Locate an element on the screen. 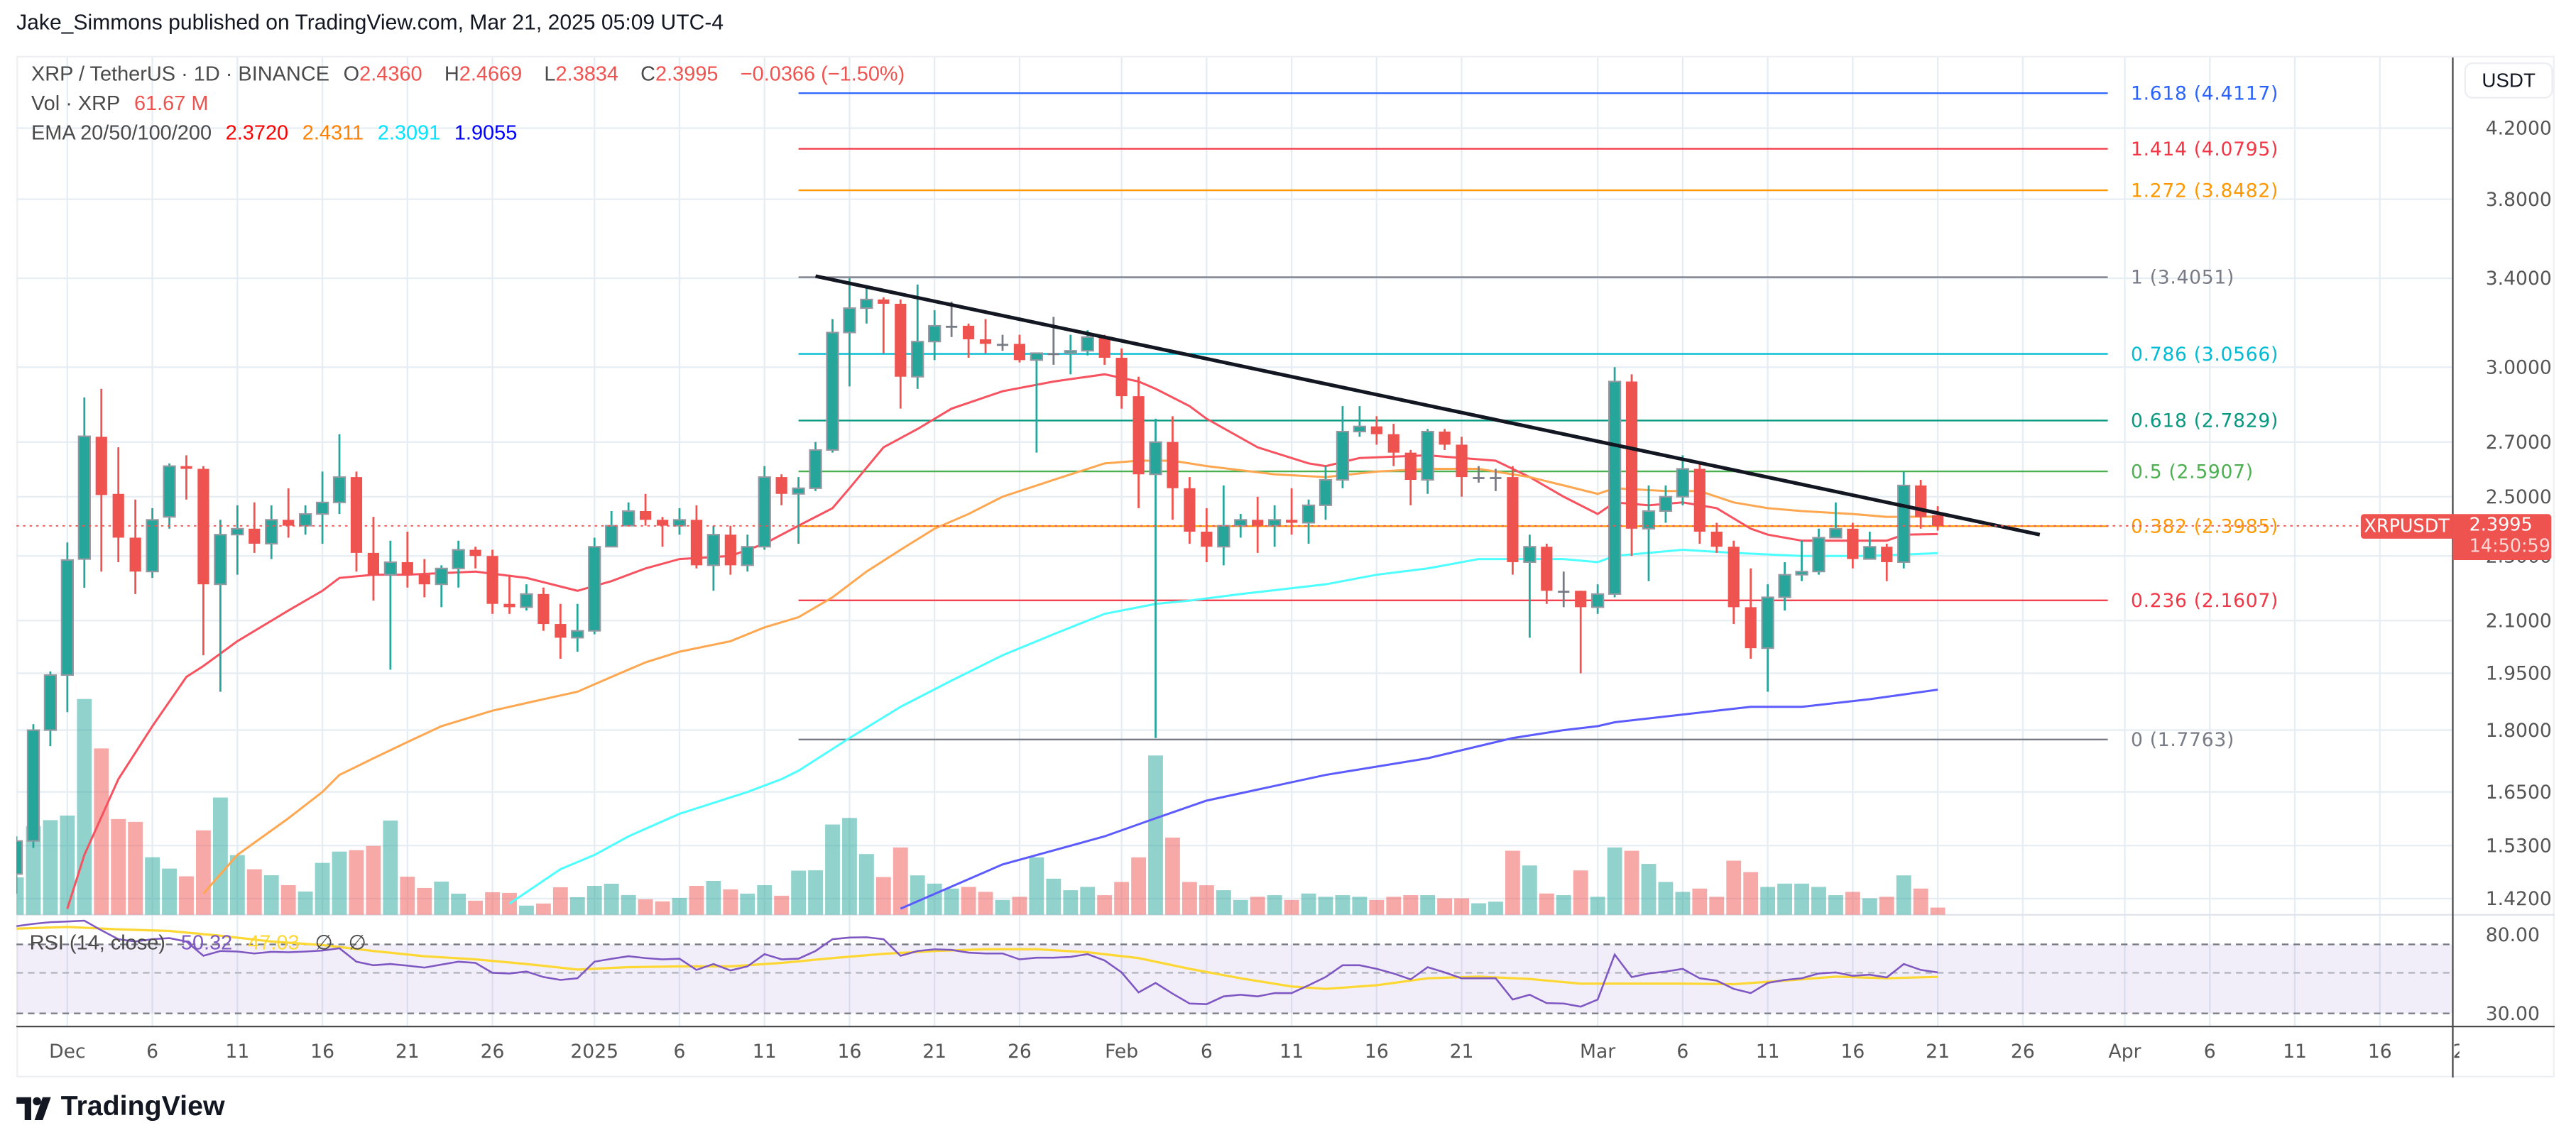 The width and height of the screenshot is (2576, 1140). trendline is located at coordinates (1428, 405).